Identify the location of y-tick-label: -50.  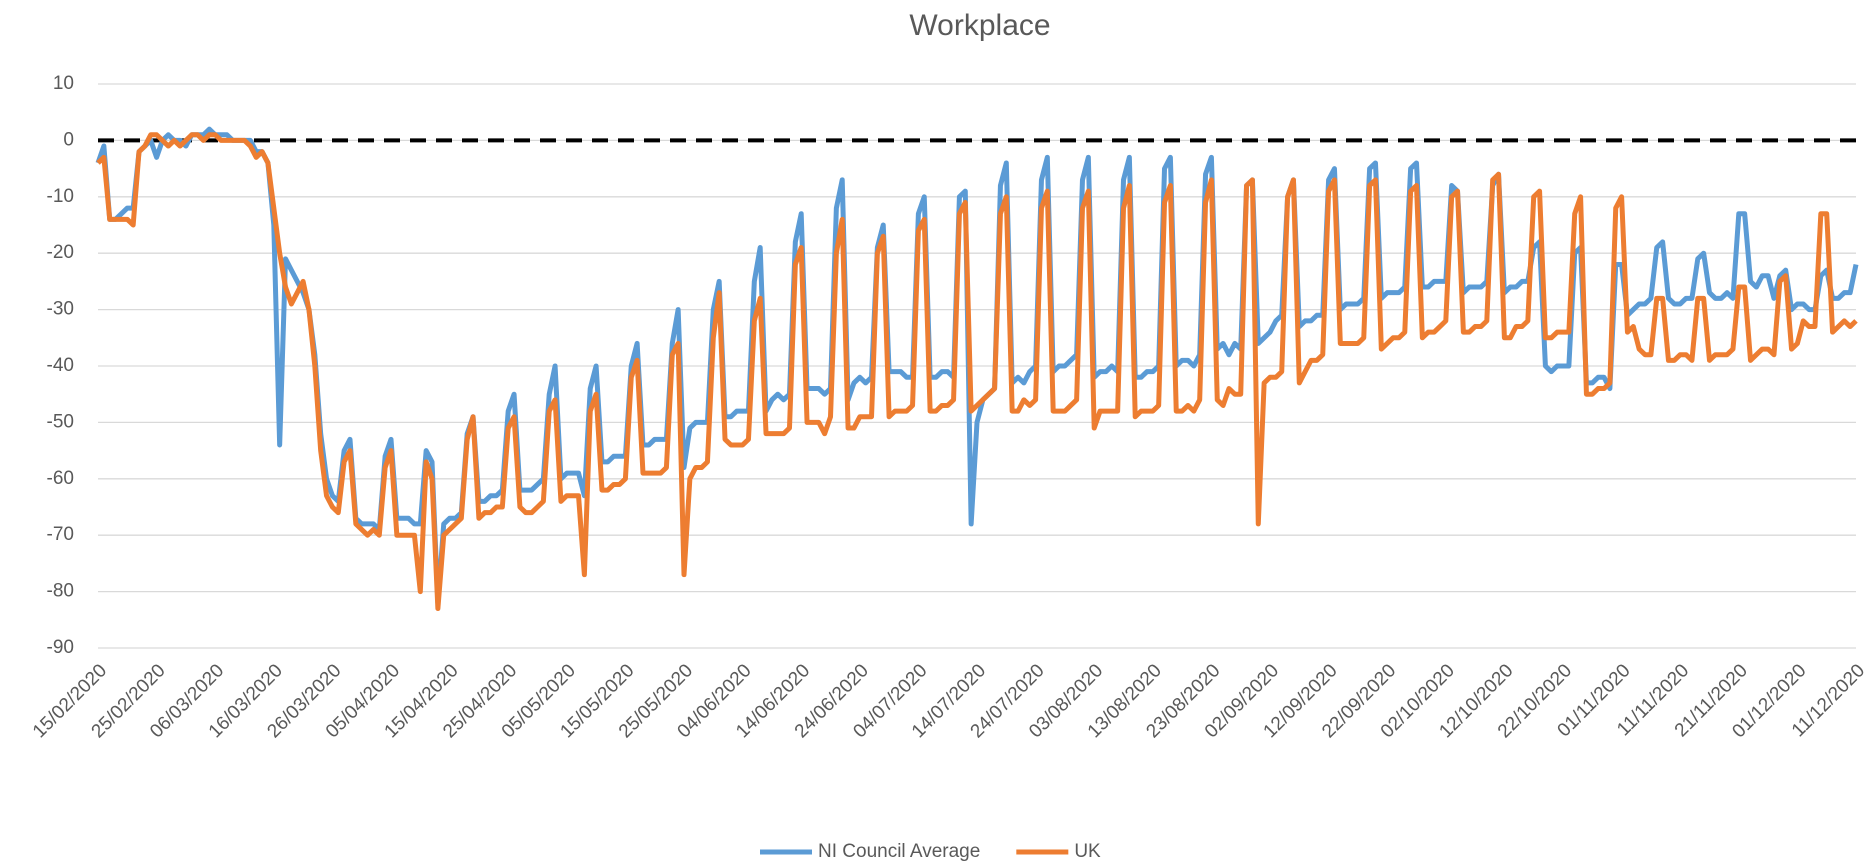
(60, 421).